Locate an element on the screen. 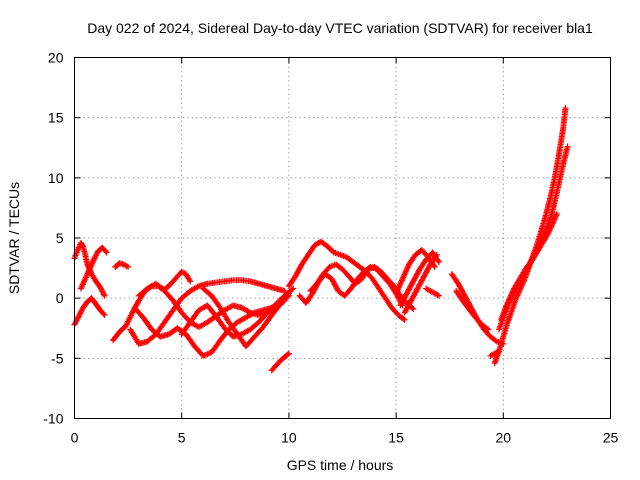 Image resolution: width=640 pixels, height=480 pixels. series-track-l is located at coordinates (346, 280).